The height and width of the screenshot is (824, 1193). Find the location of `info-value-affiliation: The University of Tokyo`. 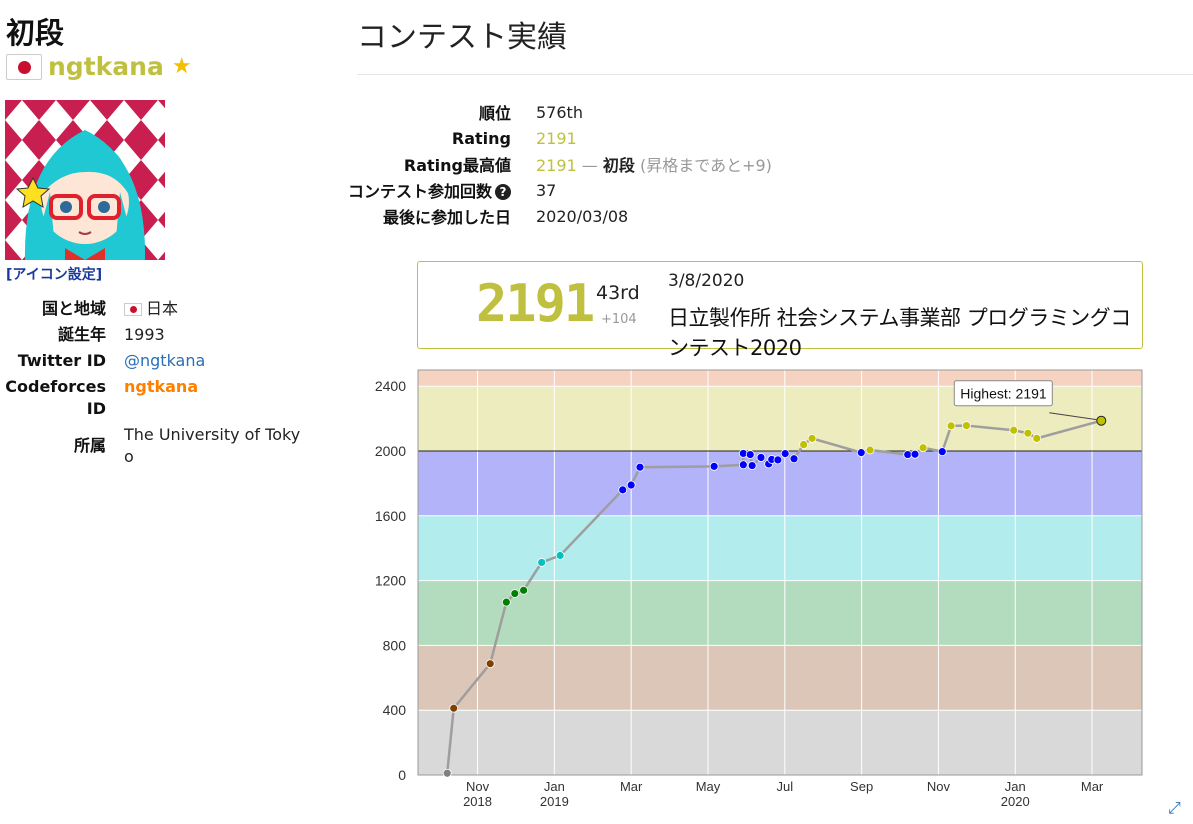

info-value-affiliation: The University of Tokyo is located at coordinates (212, 445).